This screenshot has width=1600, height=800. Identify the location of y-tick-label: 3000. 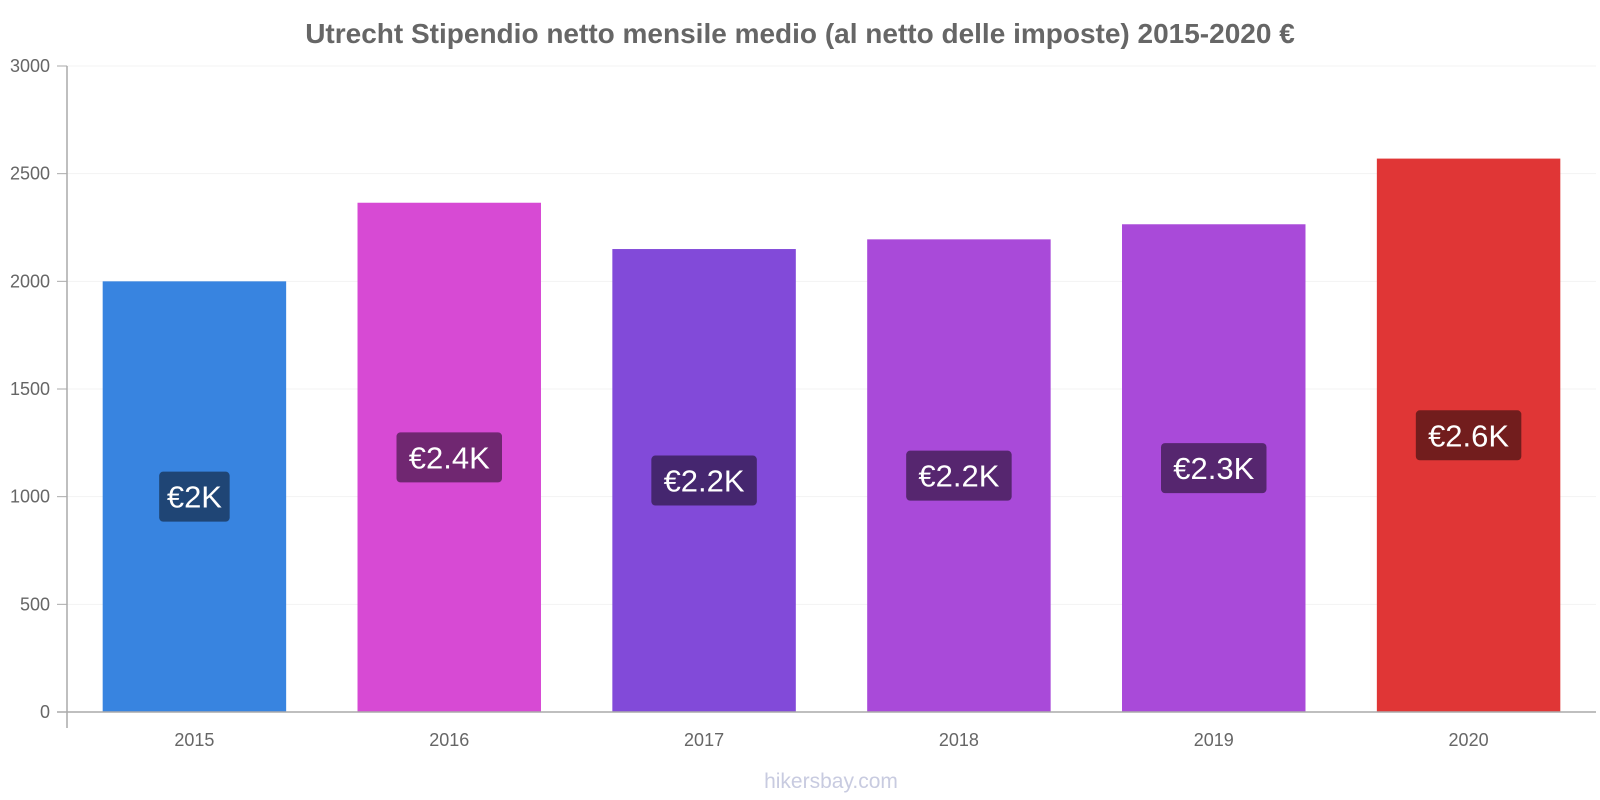
(30, 66).